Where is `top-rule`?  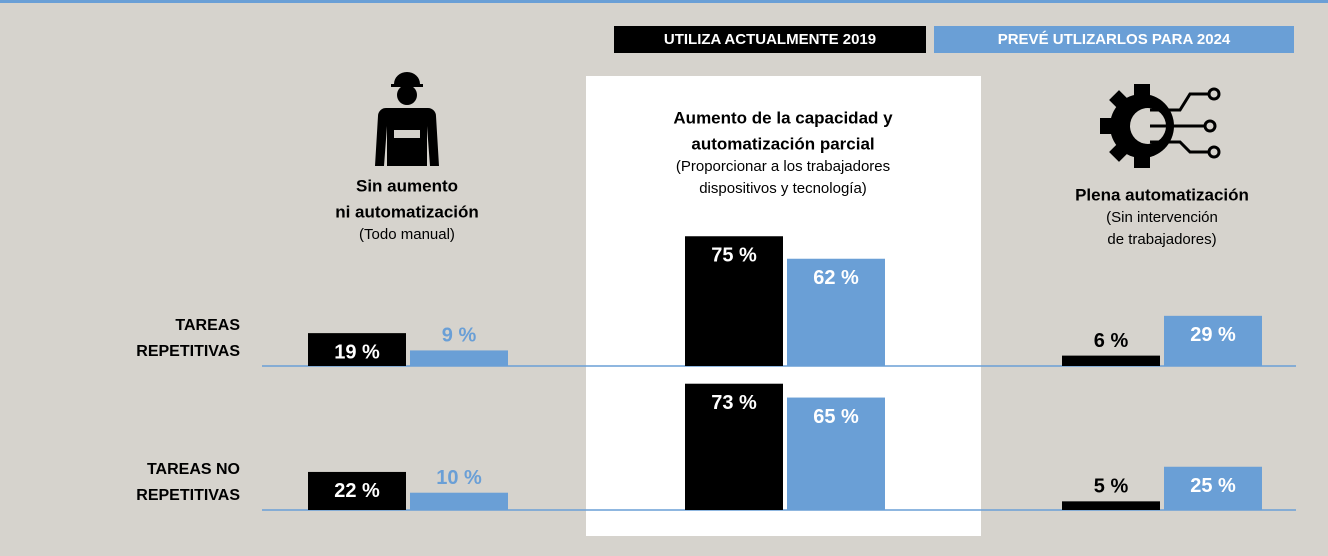
top-rule is located at coordinates (664, 1).